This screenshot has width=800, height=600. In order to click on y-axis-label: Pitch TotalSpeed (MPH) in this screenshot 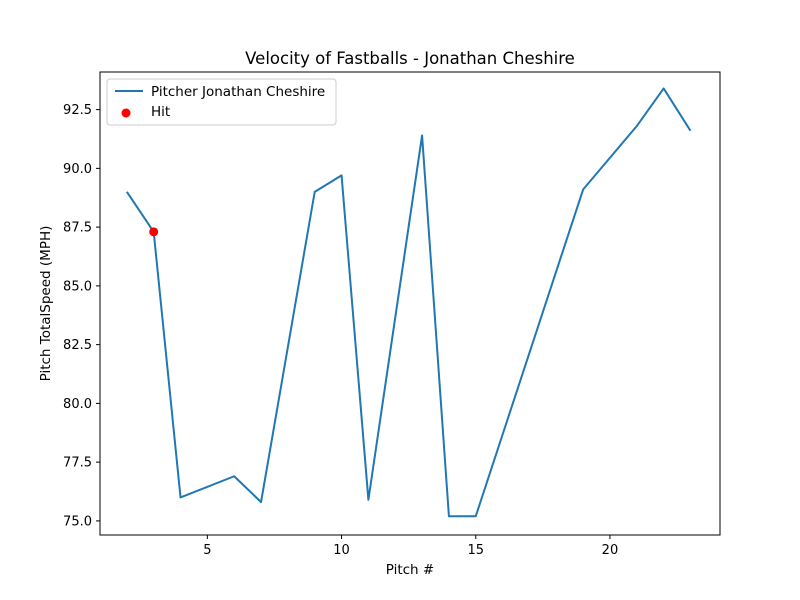, I will do `click(46, 304)`.